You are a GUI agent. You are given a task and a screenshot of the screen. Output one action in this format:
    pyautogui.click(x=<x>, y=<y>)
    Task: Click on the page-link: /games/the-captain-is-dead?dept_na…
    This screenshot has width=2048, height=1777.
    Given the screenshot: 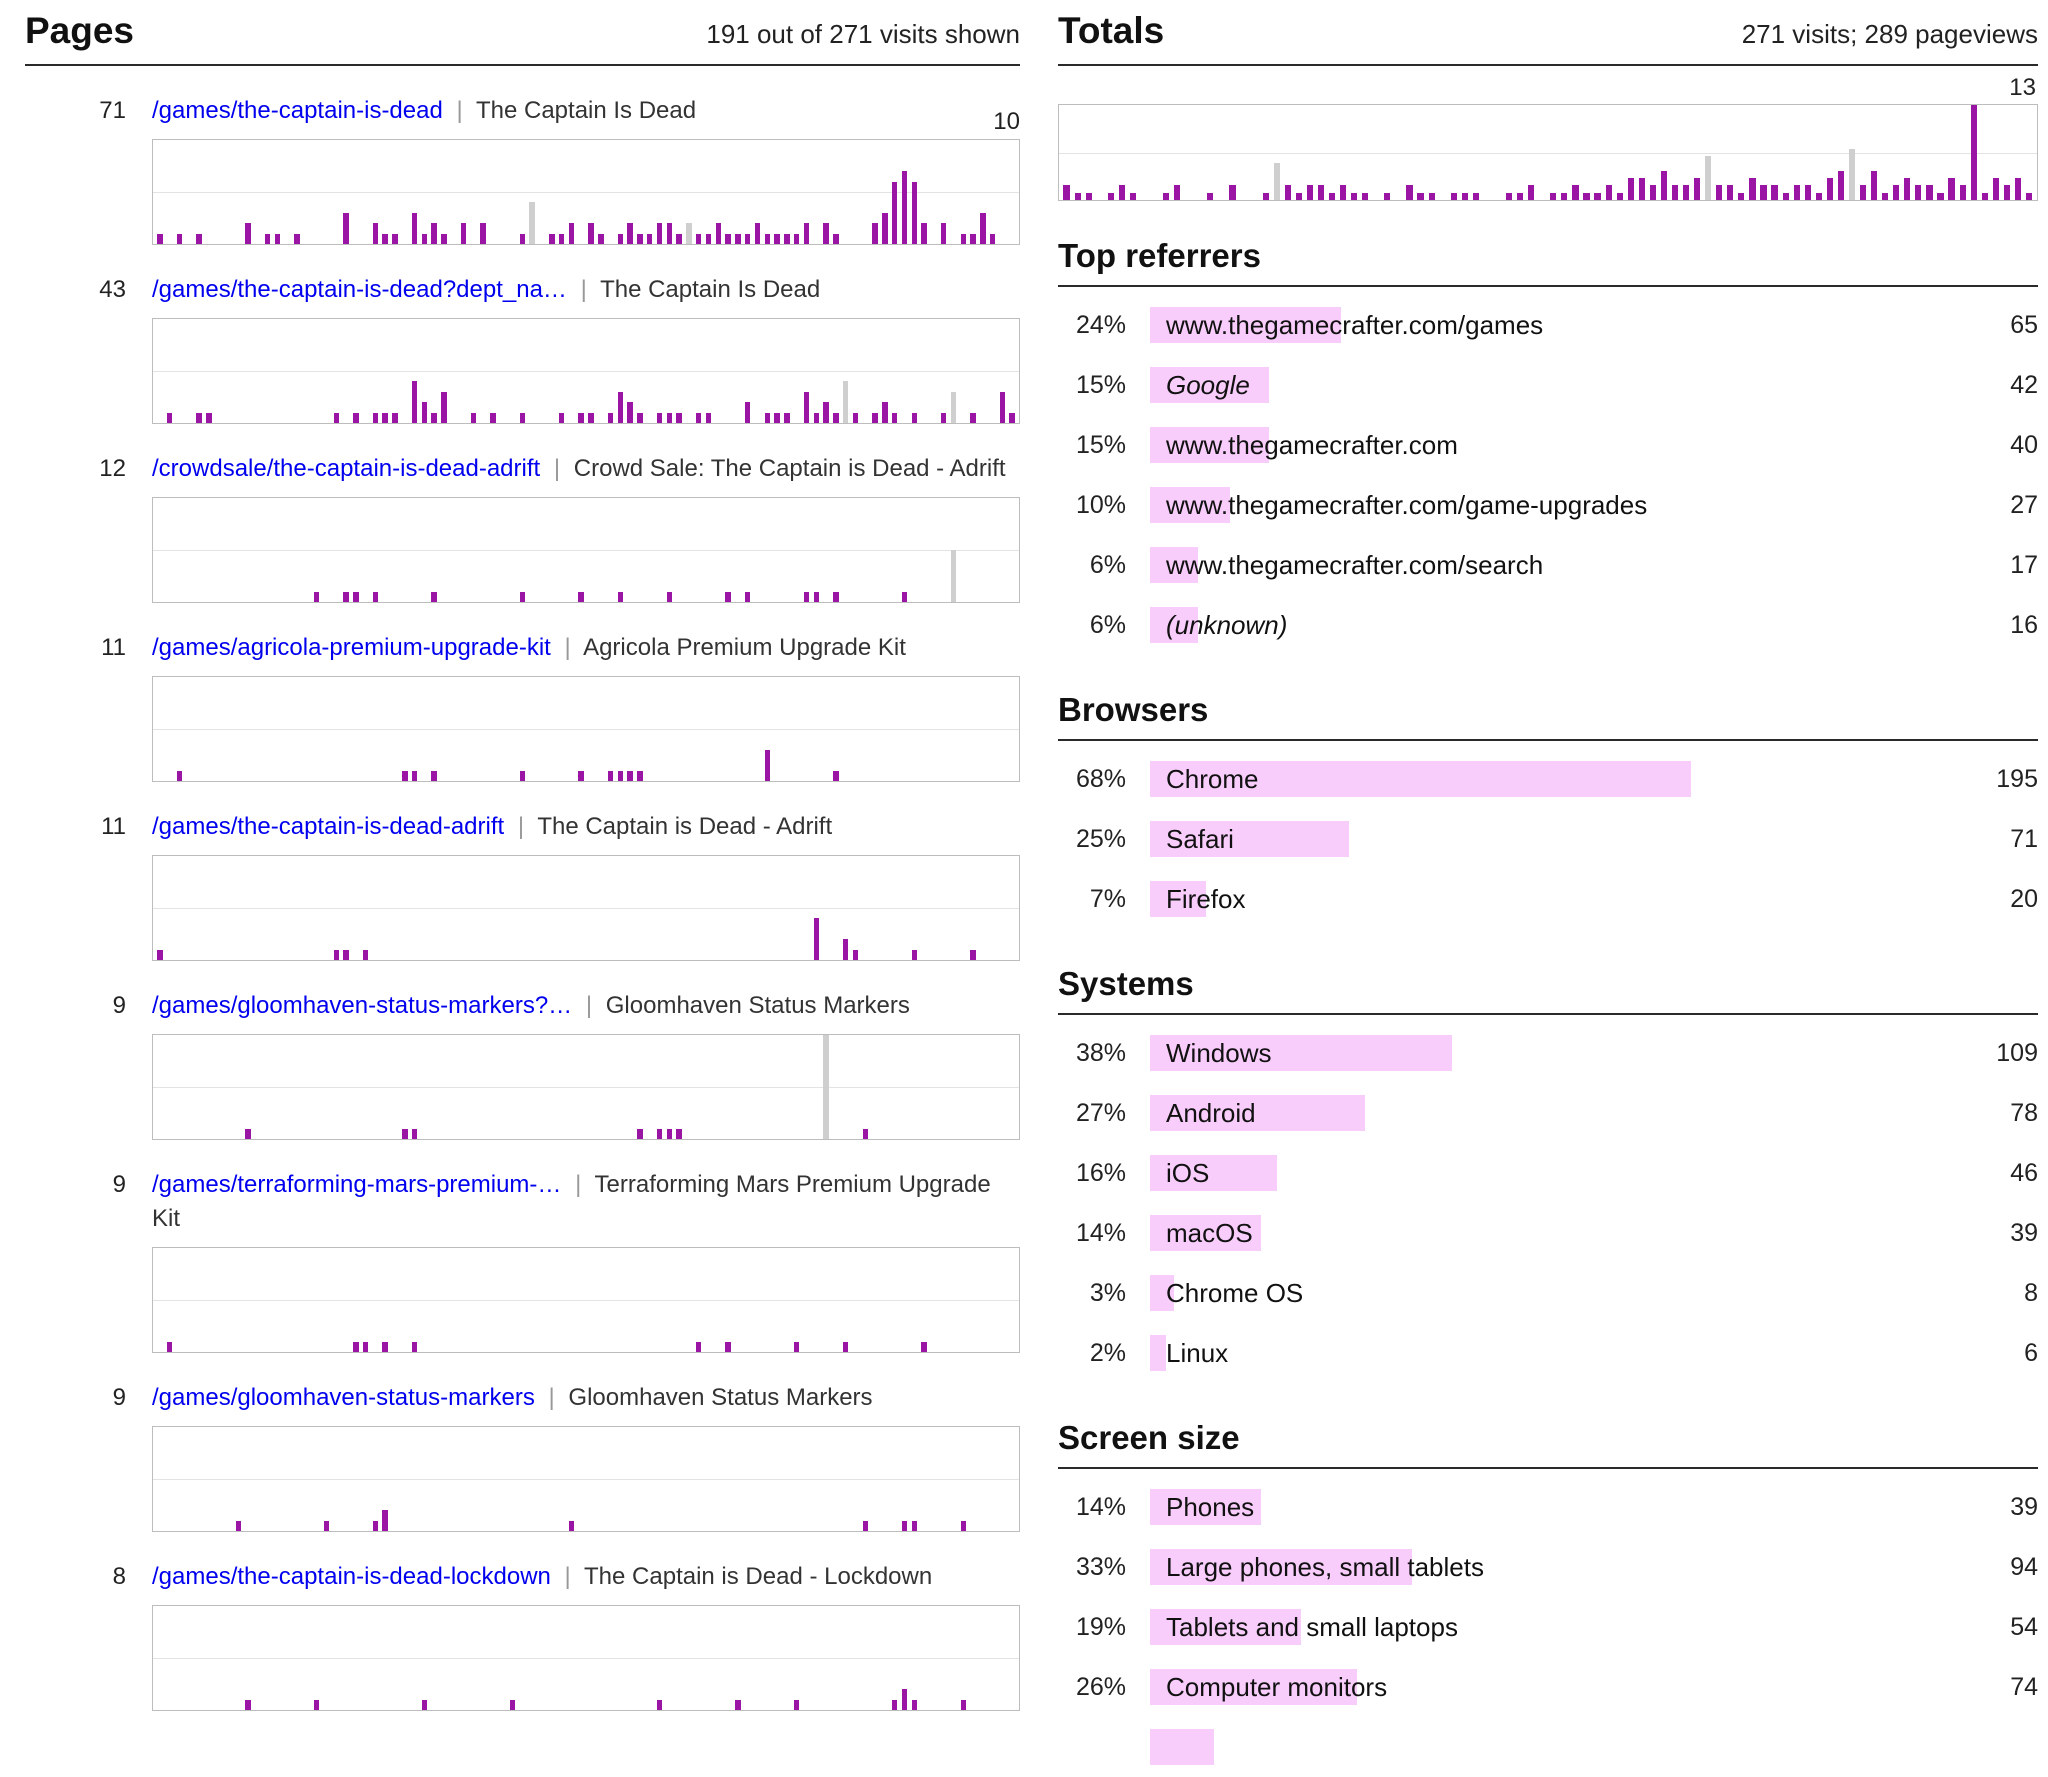 What is the action you would take?
    pyautogui.click(x=359, y=289)
    